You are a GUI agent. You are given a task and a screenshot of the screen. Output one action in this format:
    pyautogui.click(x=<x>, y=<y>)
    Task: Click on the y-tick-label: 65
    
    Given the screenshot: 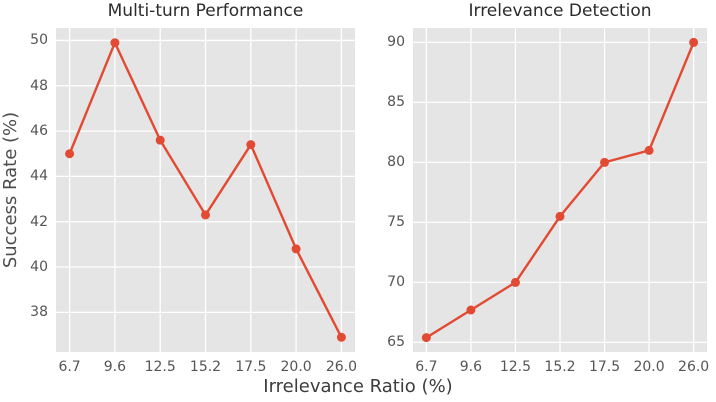 What is the action you would take?
    pyautogui.click(x=396, y=342)
    